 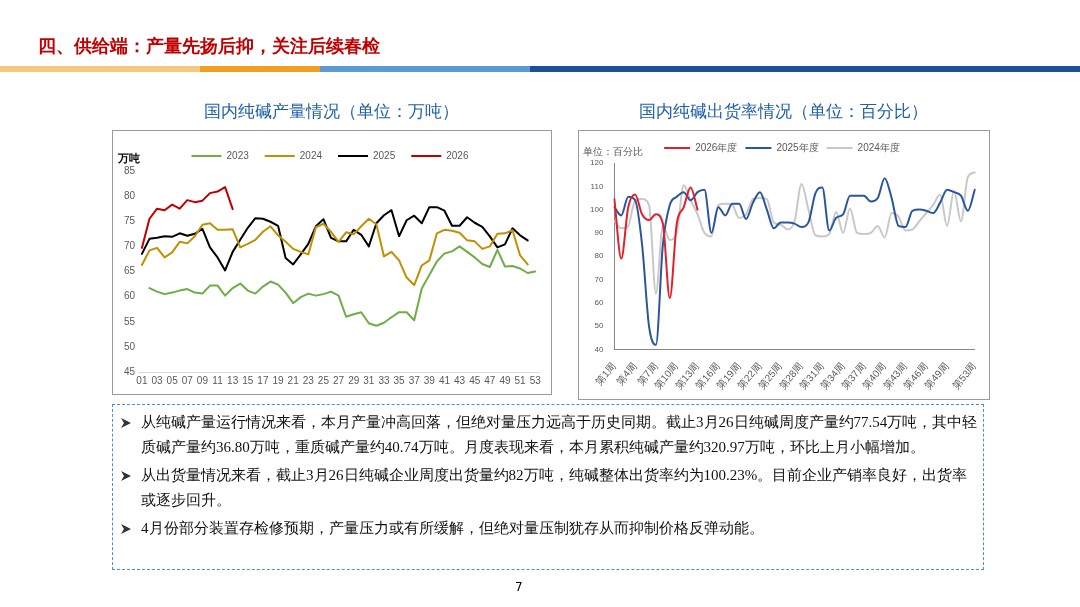 I want to click on x-tick-label: 39, so click(x=429, y=380).